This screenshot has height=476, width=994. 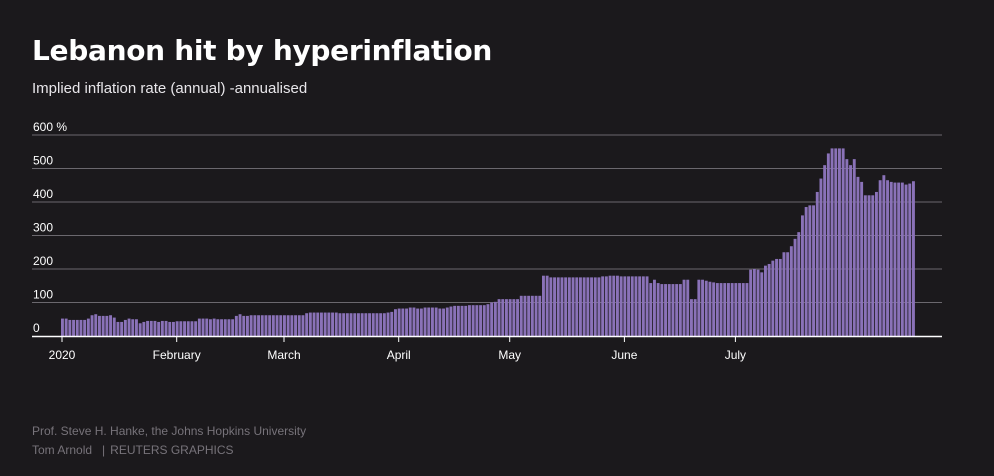 What do you see at coordinates (43, 194) in the screenshot?
I see `y-tick-label: 400` at bounding box center [43, 194].